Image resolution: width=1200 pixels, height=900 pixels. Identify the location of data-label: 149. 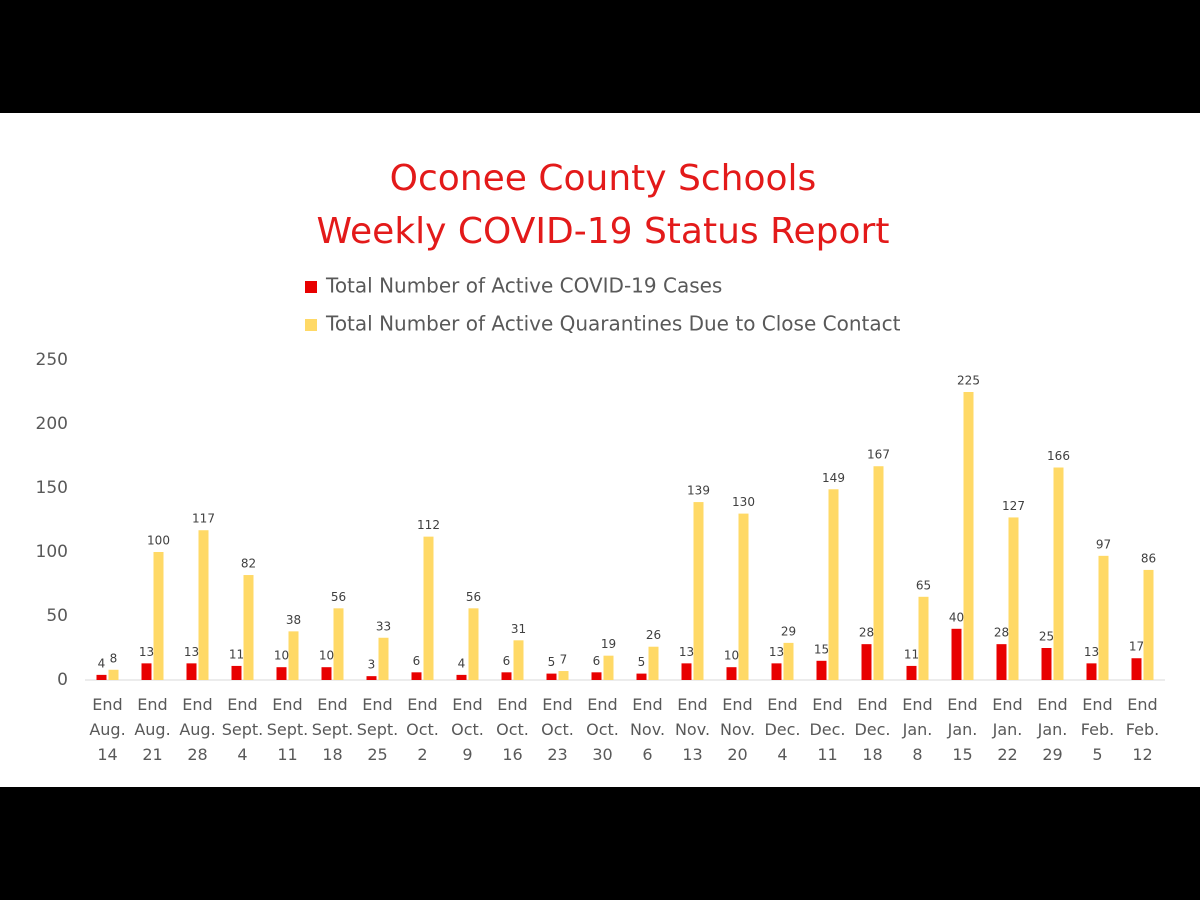
(833, 478).